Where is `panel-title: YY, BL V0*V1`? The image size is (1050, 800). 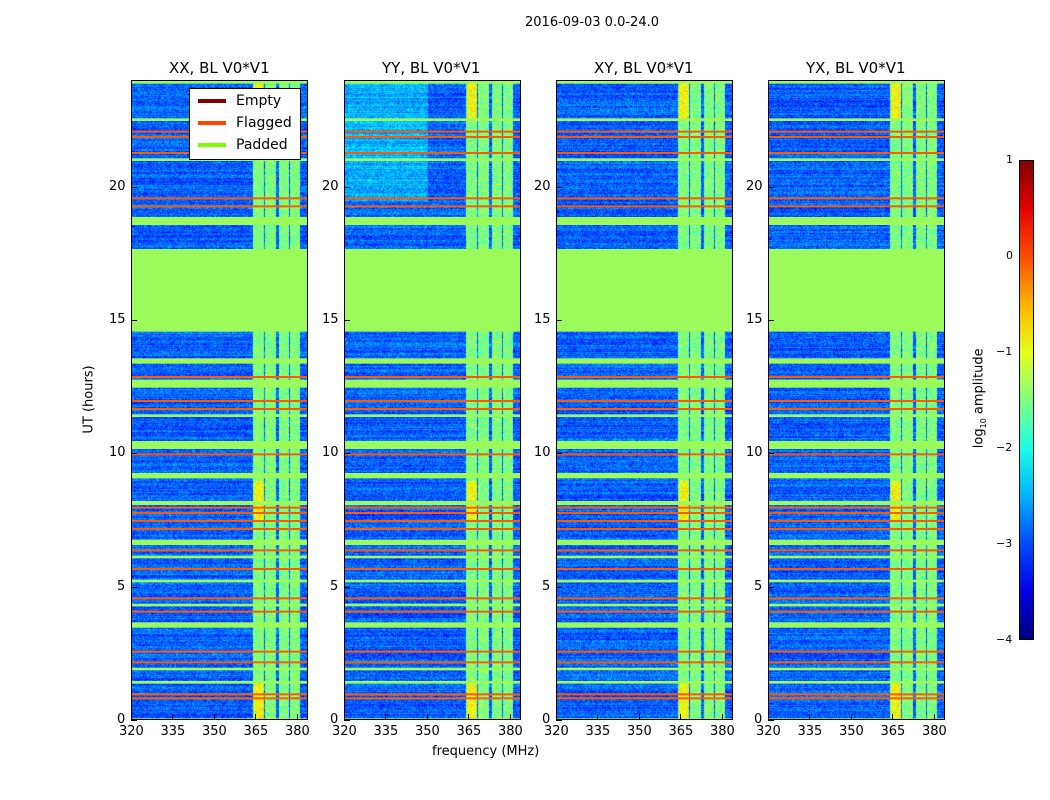
panel-title: YY, BL V0*V1 is located at coordinates (431, 68).